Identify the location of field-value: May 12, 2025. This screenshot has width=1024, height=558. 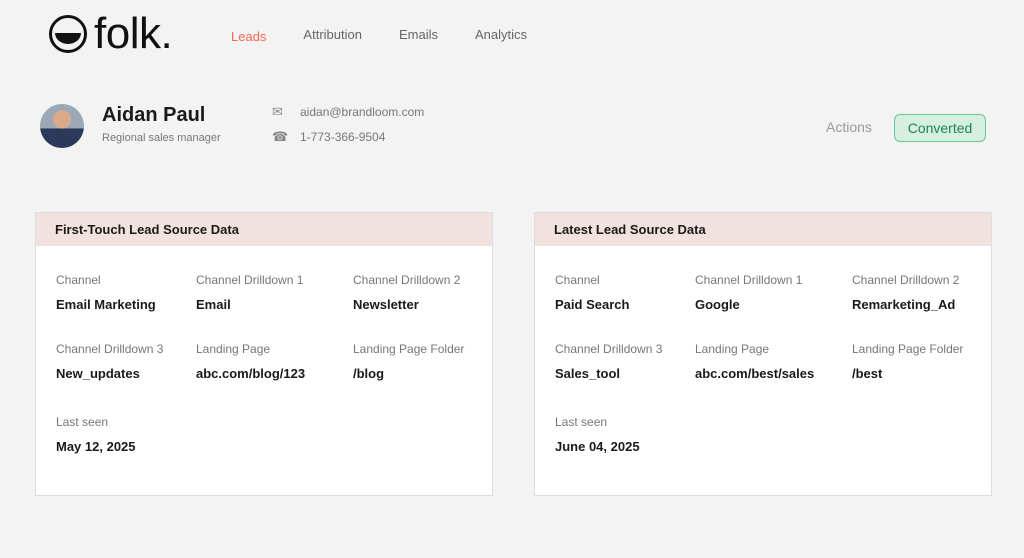
(96, 446).